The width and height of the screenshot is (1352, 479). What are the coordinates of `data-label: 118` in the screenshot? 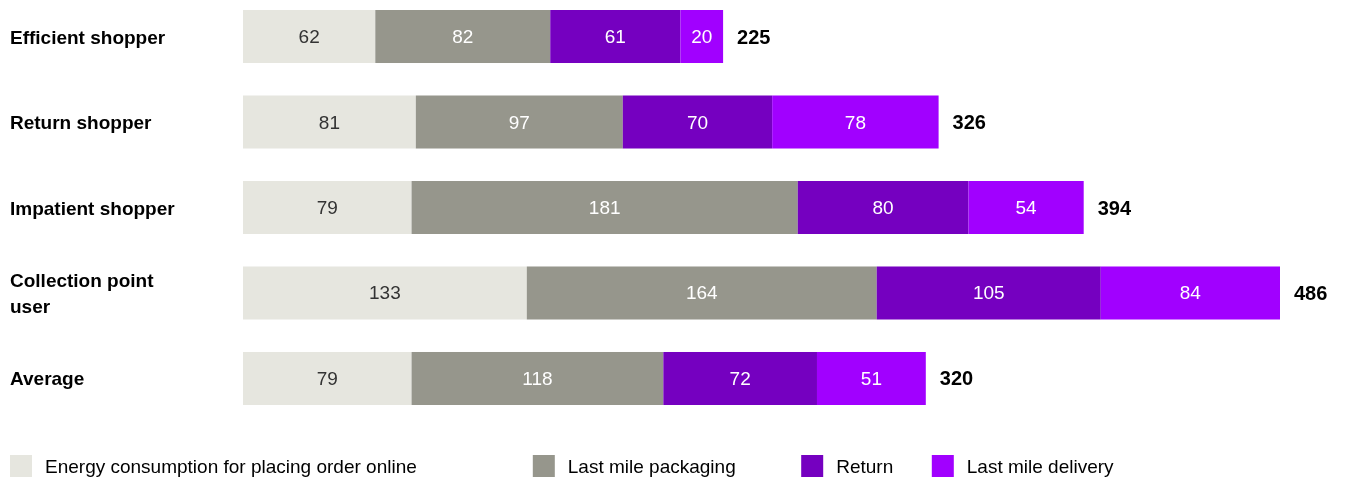 It's located at (537, 378).